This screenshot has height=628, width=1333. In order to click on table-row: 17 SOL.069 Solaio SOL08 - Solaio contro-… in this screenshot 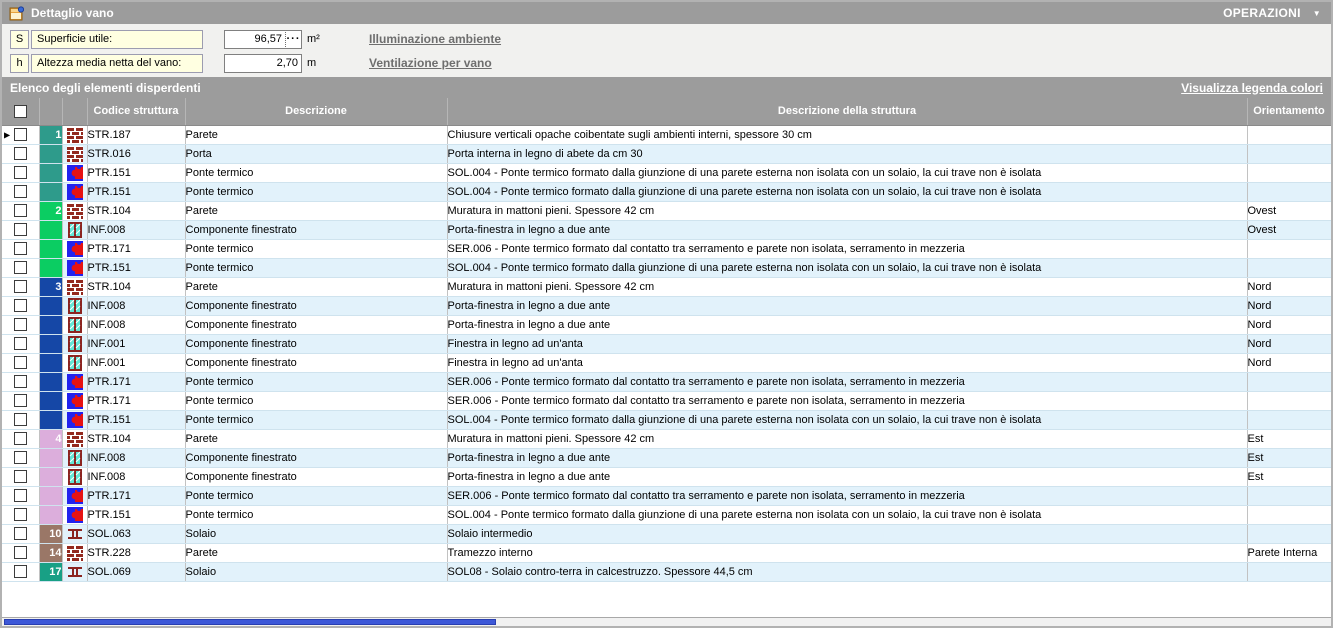, I will do `click(666, 572)`.